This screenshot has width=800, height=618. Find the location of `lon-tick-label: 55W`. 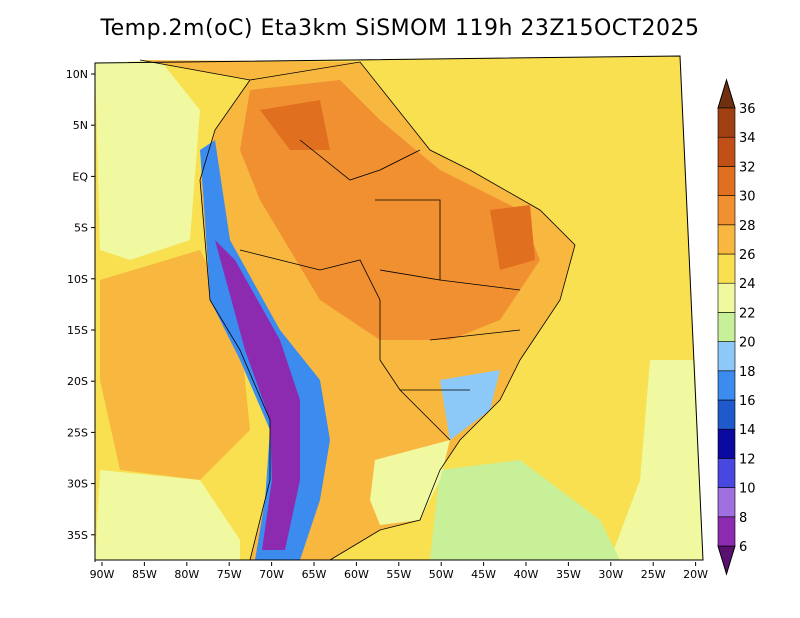

lon-tick-label: 55W is located at coordinates (398, 574).